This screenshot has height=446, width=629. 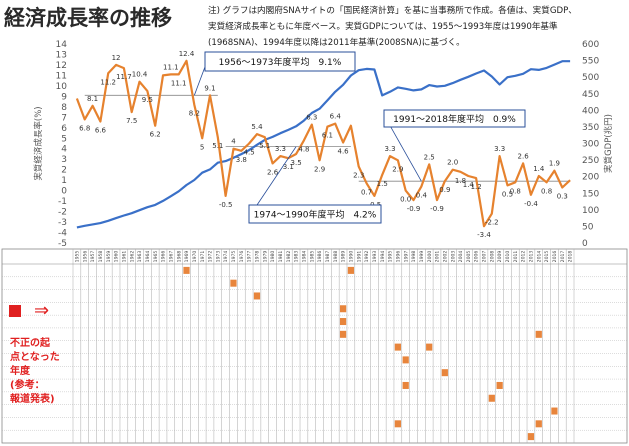 I want to click on y-left-tick-label: 12, so click(x=61, y=66).